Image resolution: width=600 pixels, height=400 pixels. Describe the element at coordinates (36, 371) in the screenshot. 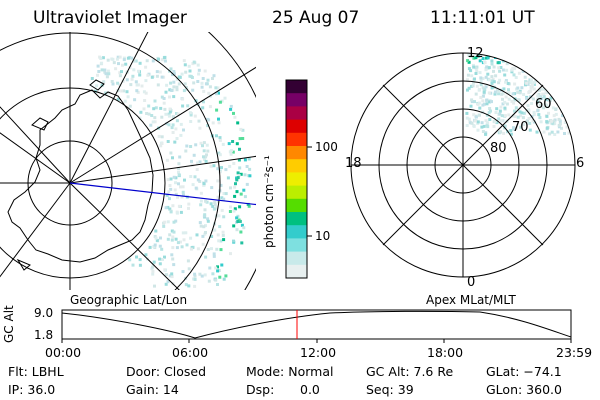

I see `filter-readout: Flt: LBHL` at that location.